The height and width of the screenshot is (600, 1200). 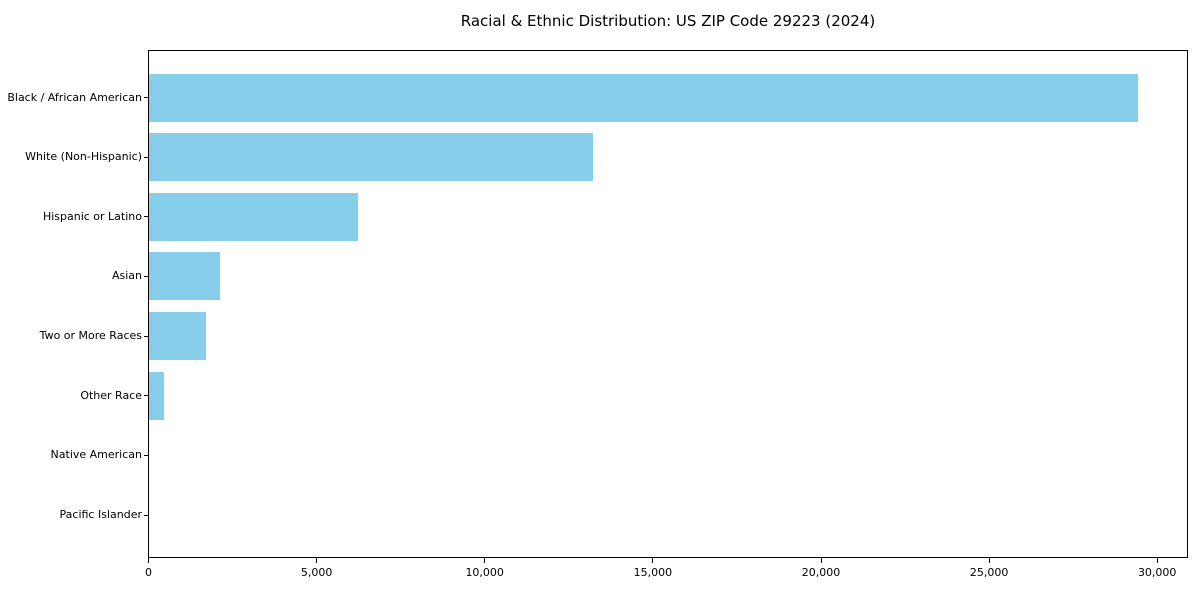 What do you see at coordinates (184, 276) in the screenshot?
I see `bar-asian` at bounding box center [184, 276].